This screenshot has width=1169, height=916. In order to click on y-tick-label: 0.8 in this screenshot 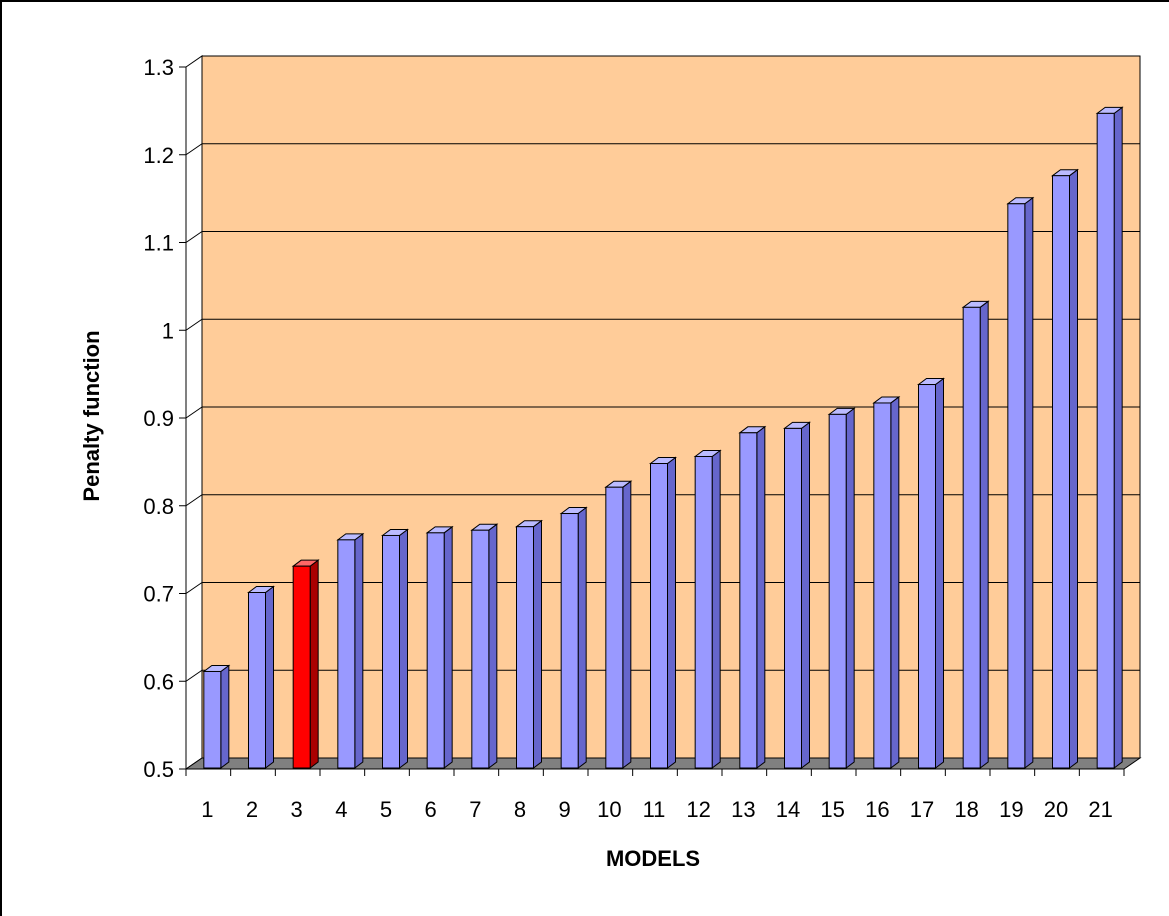, I will do `click(158, 506)`.